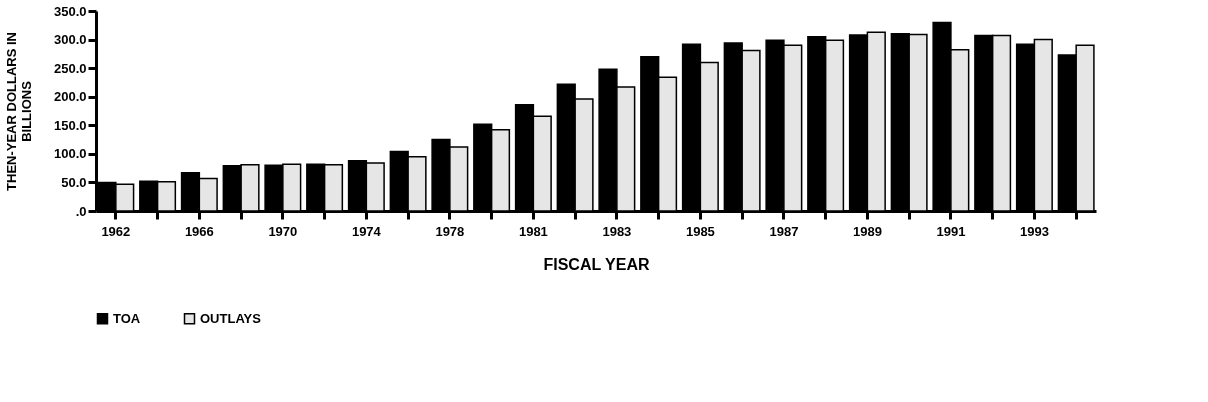 This screenshot has height=402, width=1208. I want to click on x-tick-label: 1987, so click(784, 231).